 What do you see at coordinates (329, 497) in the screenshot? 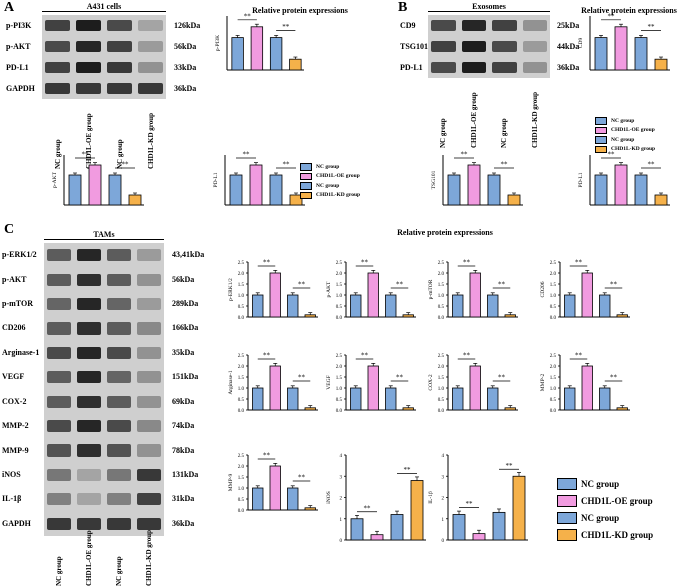
I see `y-axis-label: iNOS` at bounding box center [329, 497].